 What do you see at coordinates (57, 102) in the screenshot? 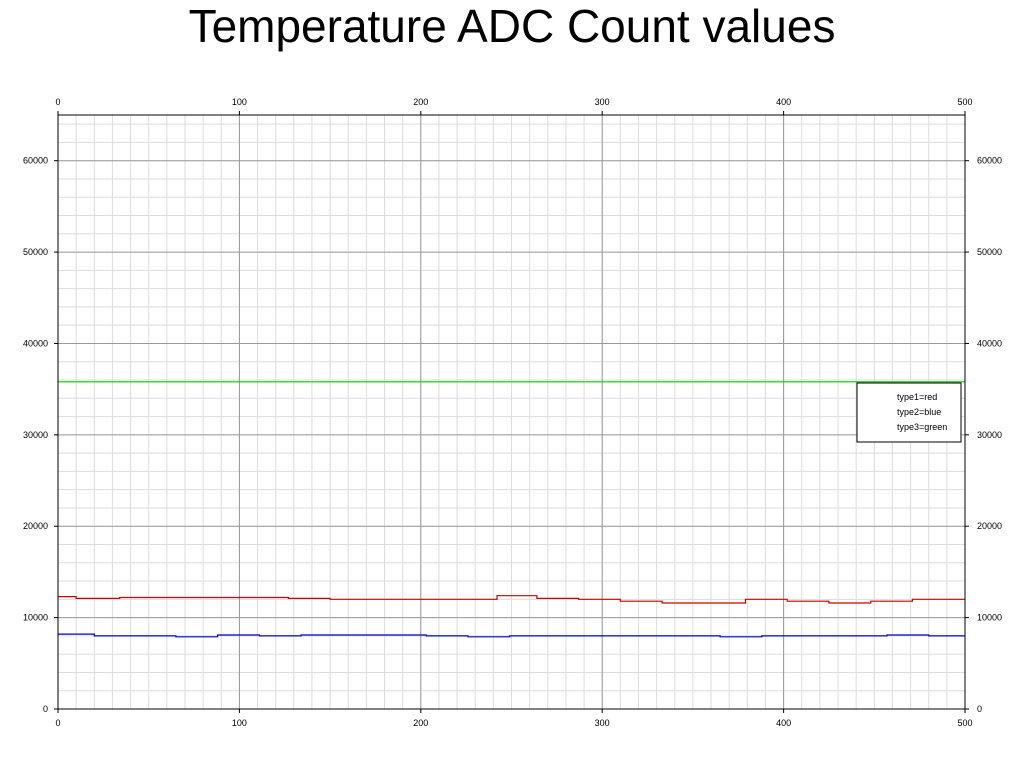
I see `x-tick-label-top: 0` at bounding box center [57, 102].